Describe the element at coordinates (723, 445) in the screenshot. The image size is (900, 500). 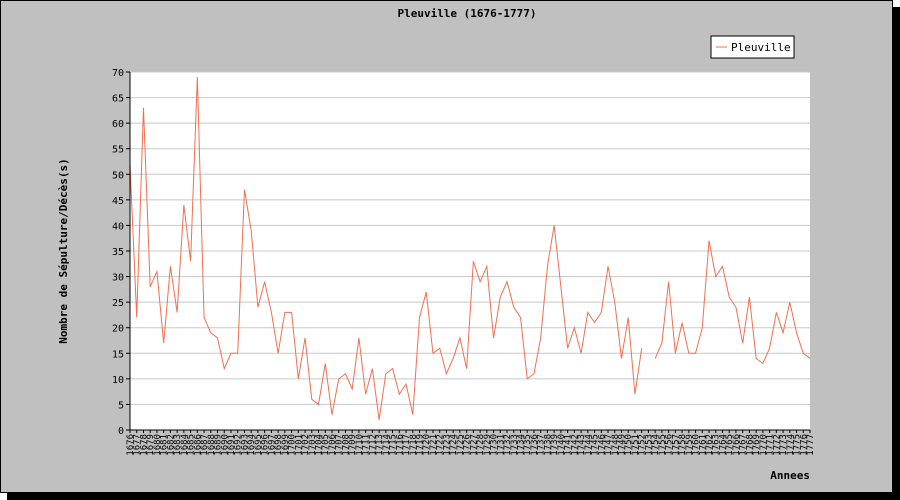
I see `x-tick-label: 1764` at that location.